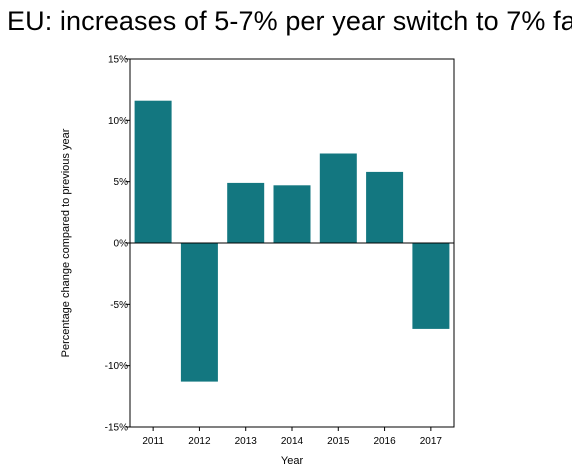 This screenshot has height=474, width=572. What do you see at coordinates (385, 207) in the screenshot?
I see `bar-2016` at bounding box center [385, 207].